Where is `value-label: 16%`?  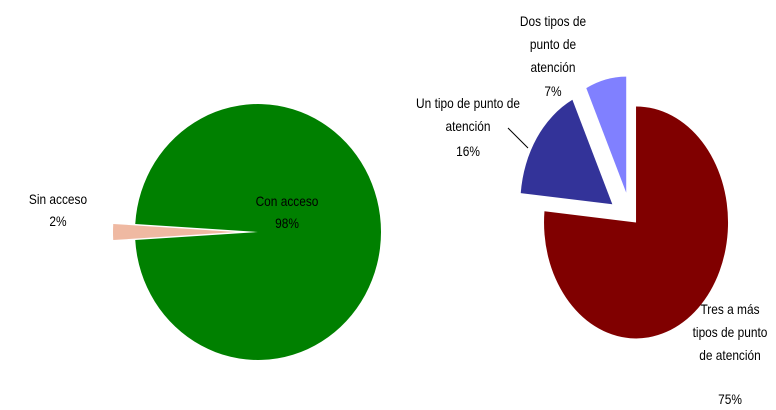
value-label: 16% is located at coordinates (468, 151).